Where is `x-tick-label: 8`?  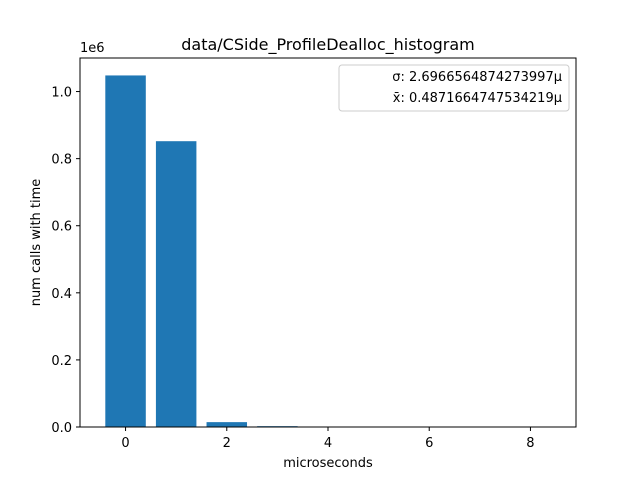
x-tick-label: 8 is located at coordinates (530, 443).